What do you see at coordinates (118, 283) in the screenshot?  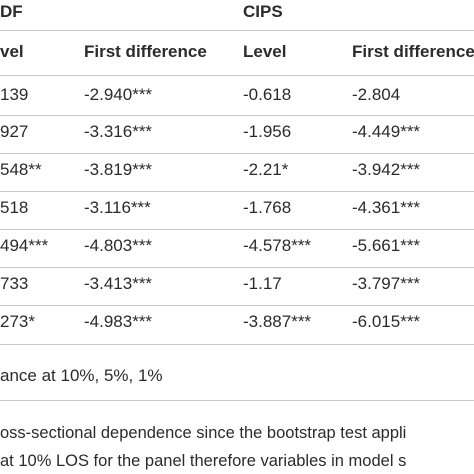 I see `table-cell: -3.413***` at bounding box center [118, 283].